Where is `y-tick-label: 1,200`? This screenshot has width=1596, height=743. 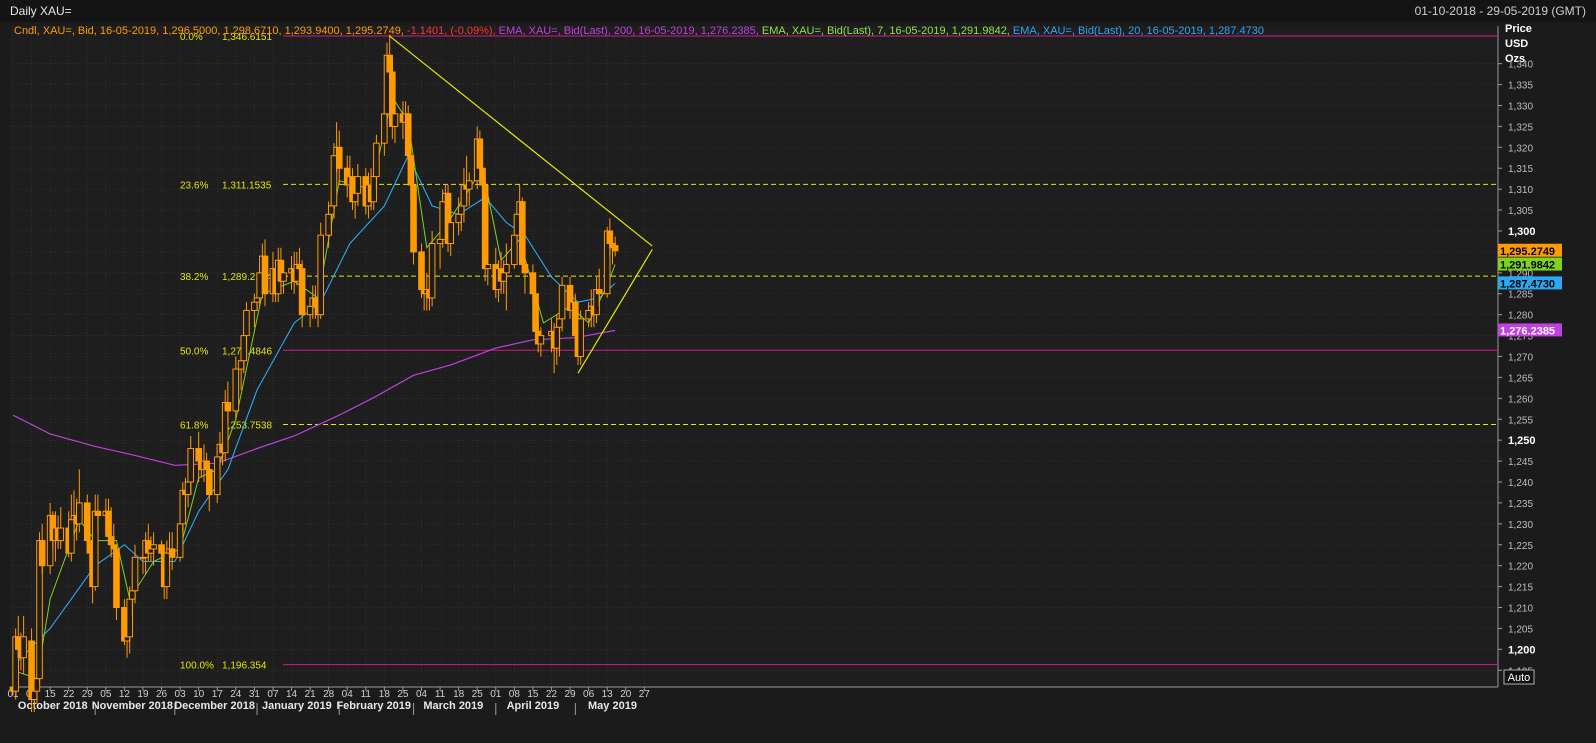
y-tick-label: 1,200 is located at coordinates (1522, 650).